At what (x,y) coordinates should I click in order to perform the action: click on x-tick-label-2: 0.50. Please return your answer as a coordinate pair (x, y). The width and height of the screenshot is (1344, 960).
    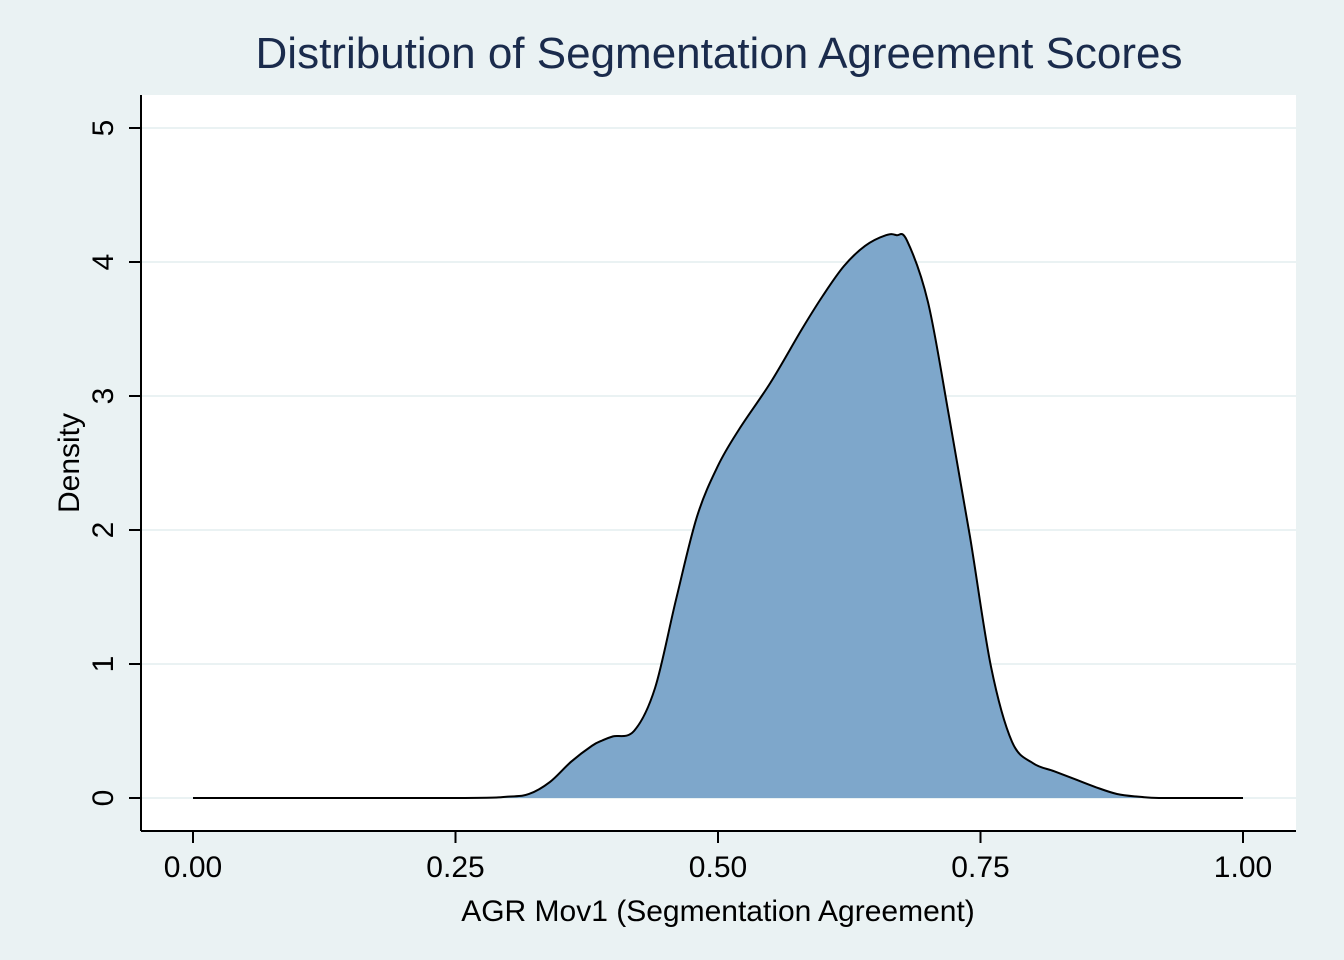
    Looking at the image, I should click on (718, 867).